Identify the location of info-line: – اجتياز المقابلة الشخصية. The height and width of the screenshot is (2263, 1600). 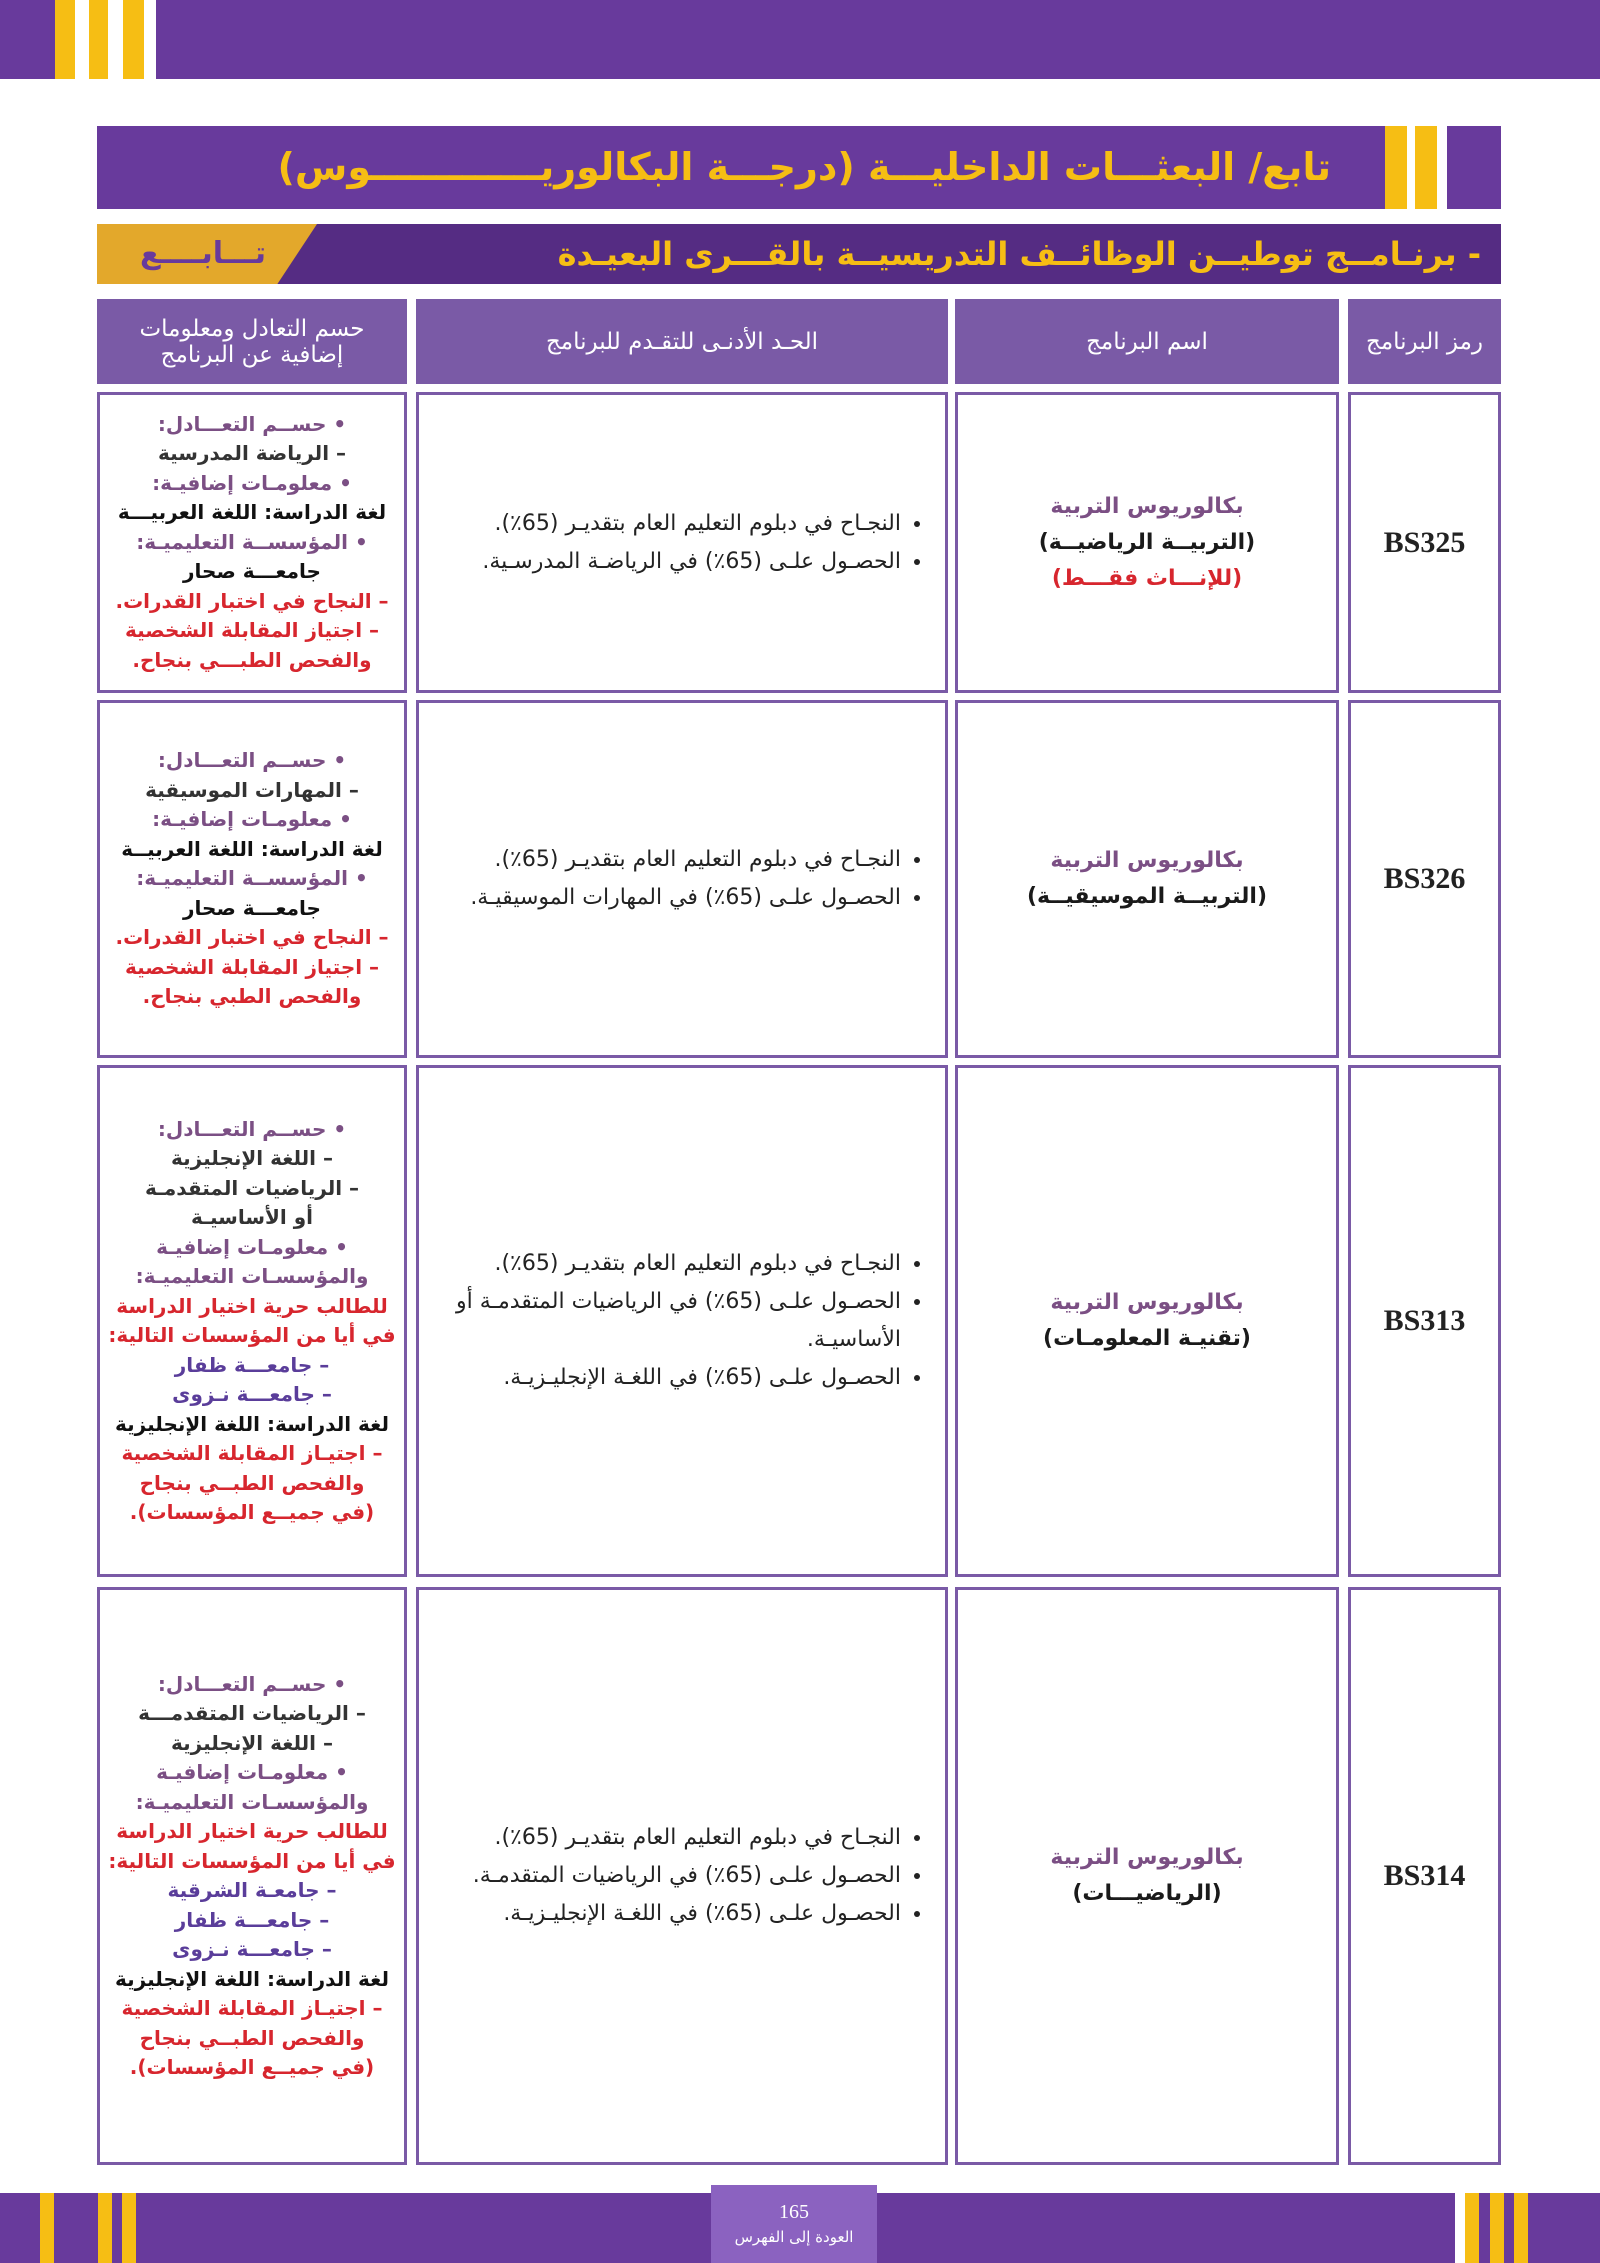
(252, 630).